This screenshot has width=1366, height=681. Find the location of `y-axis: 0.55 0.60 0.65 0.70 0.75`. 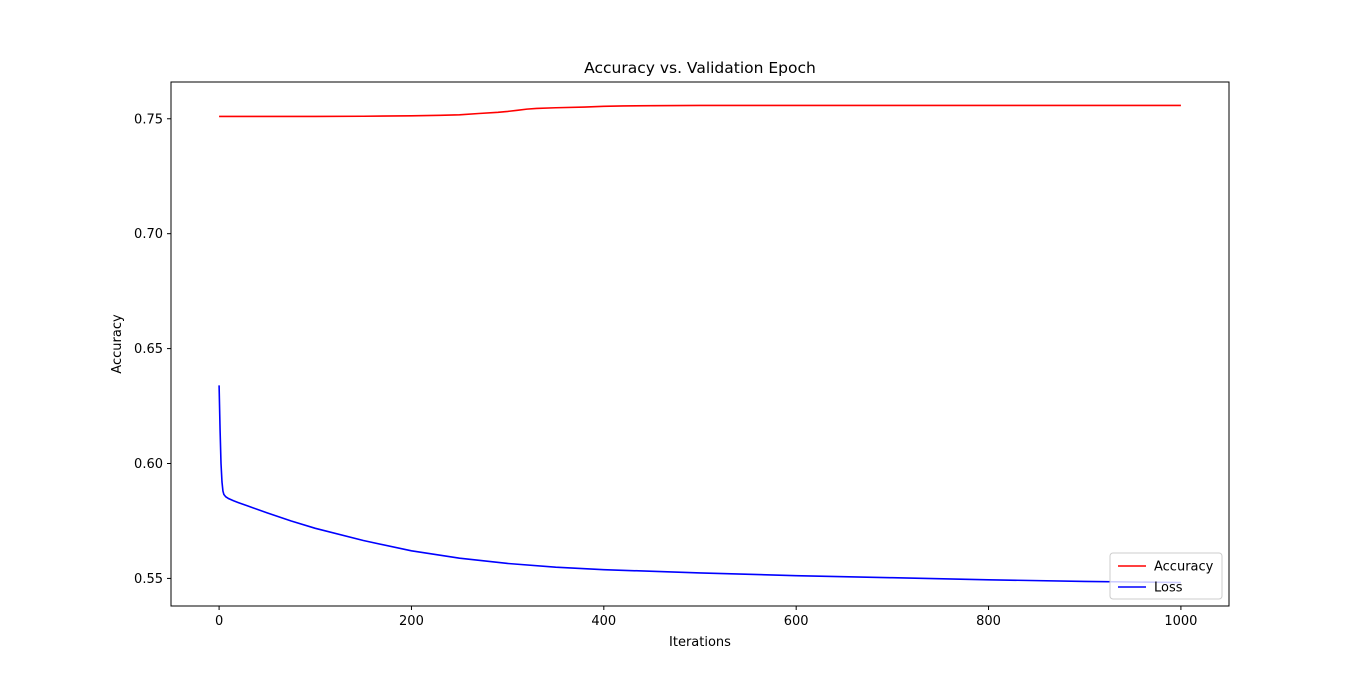

y-axis: 0.55 0.60 0.65 0.70 0.75 is located at coordinates (152, 349).